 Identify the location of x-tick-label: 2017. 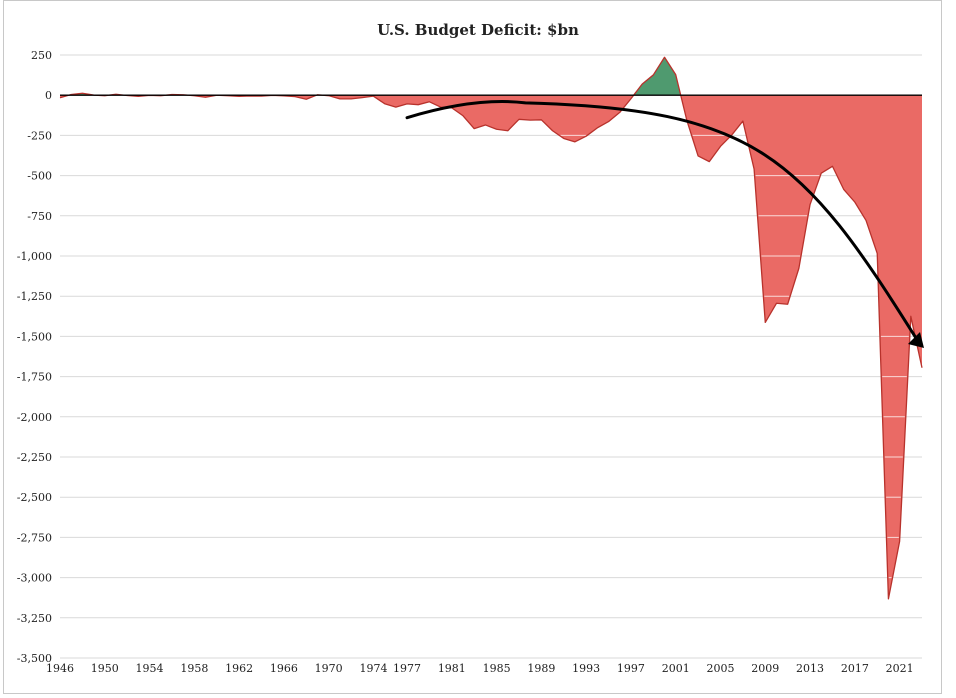
(855, 668).